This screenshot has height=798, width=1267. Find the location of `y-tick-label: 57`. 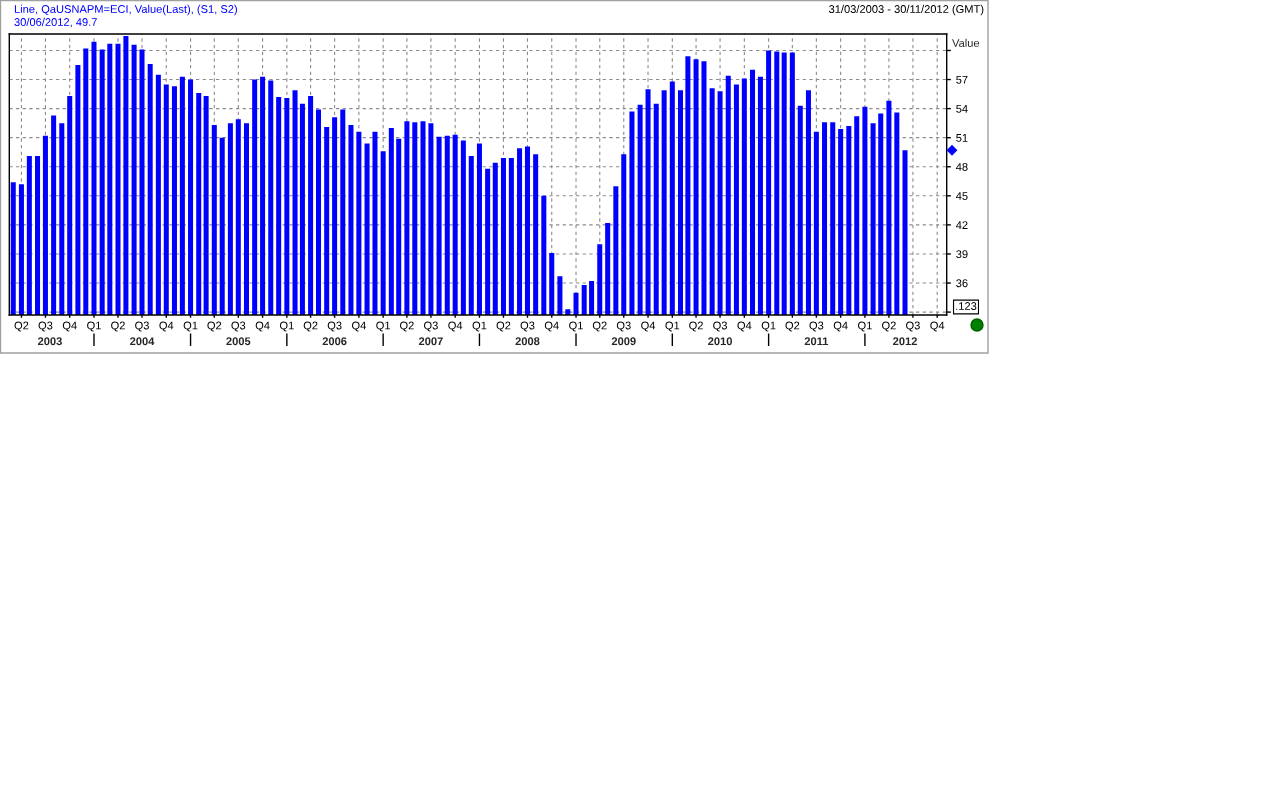

y-tick-label: 57 is located at coordinates (962, 79).